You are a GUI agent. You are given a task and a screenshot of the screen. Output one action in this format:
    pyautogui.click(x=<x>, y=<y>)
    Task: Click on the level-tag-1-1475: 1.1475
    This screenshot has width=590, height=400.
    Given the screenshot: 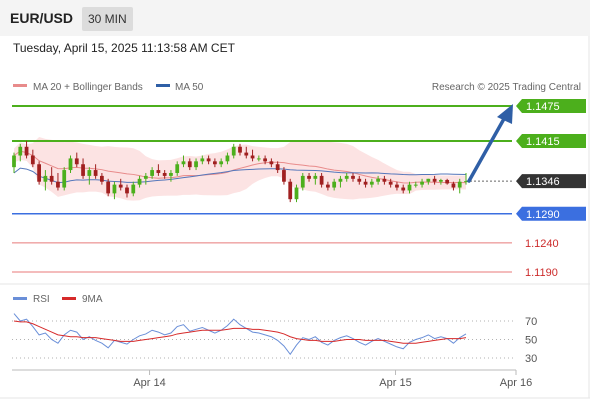 What is the action you would take?
    pyautogui.click(x=551, y=106)
    